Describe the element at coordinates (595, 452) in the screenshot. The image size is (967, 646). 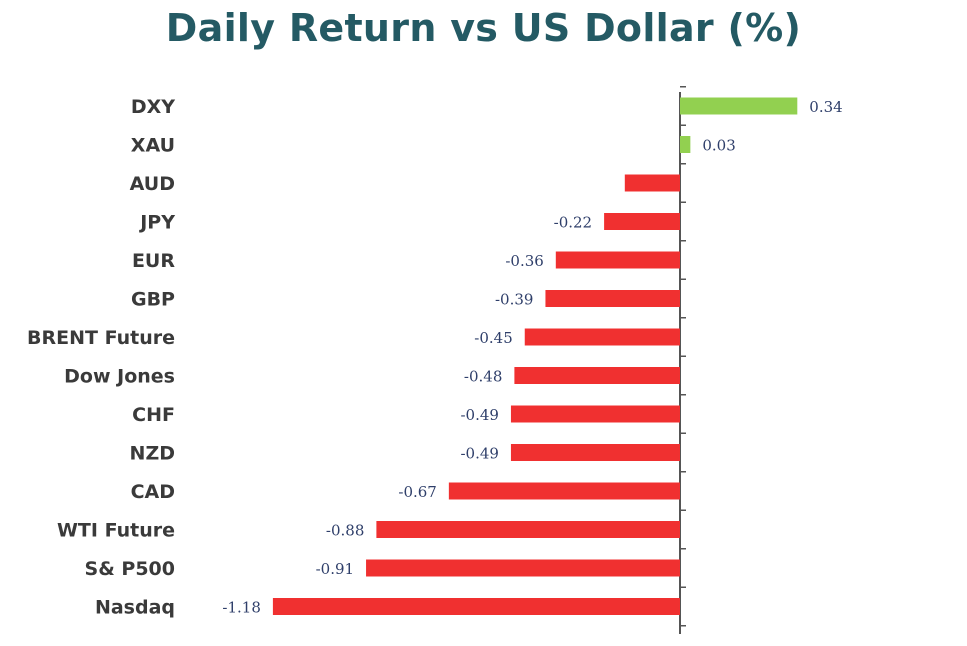
I see `bar-nzd` at that location.